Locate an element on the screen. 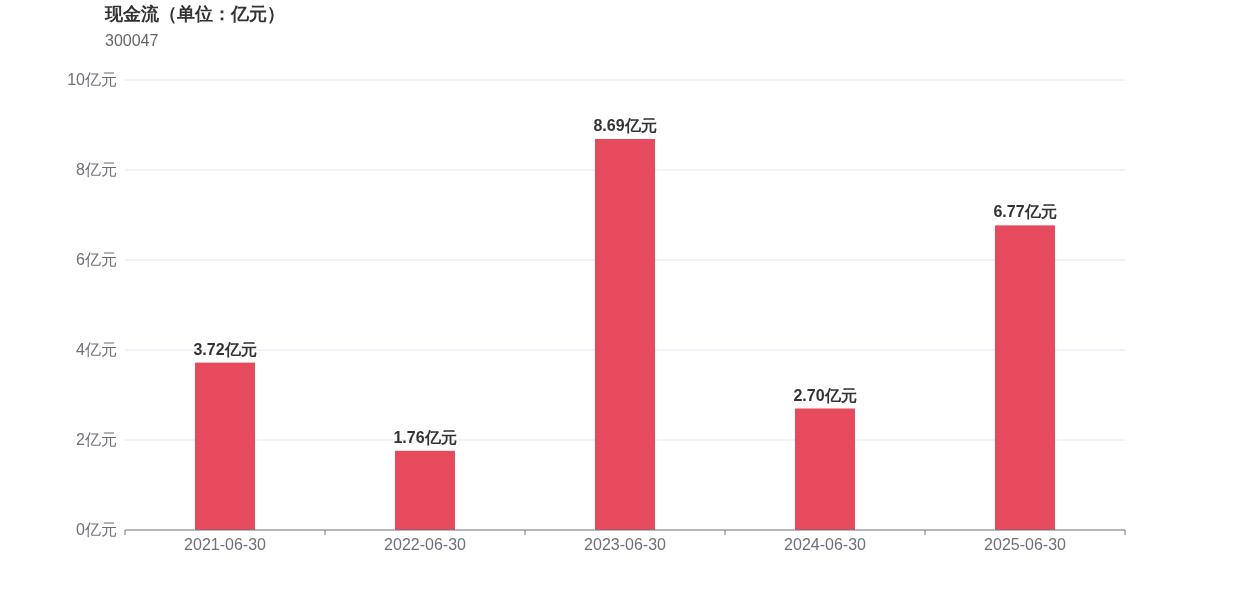  data-label: 2.70亿元 is located at coordinates (825, 395).